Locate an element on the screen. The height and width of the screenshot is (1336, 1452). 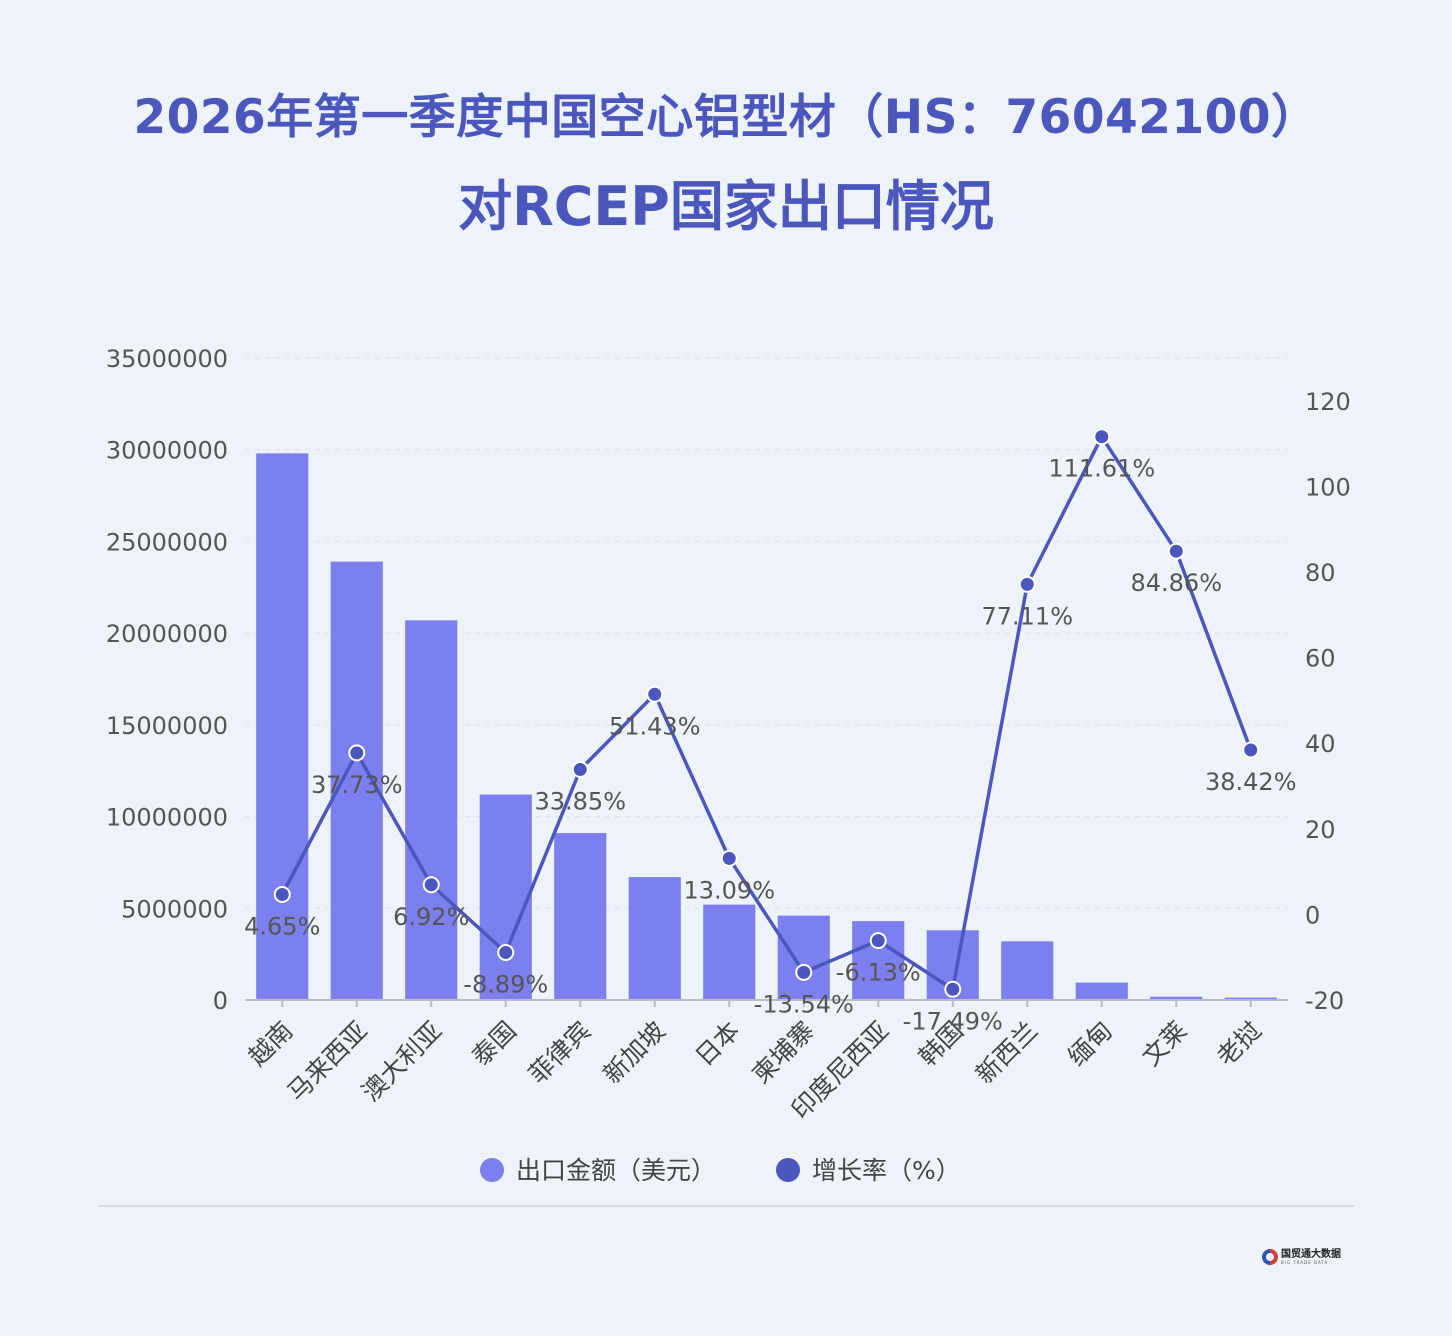
category-label: 马来西亚 is located at coordinates (327, 1061).